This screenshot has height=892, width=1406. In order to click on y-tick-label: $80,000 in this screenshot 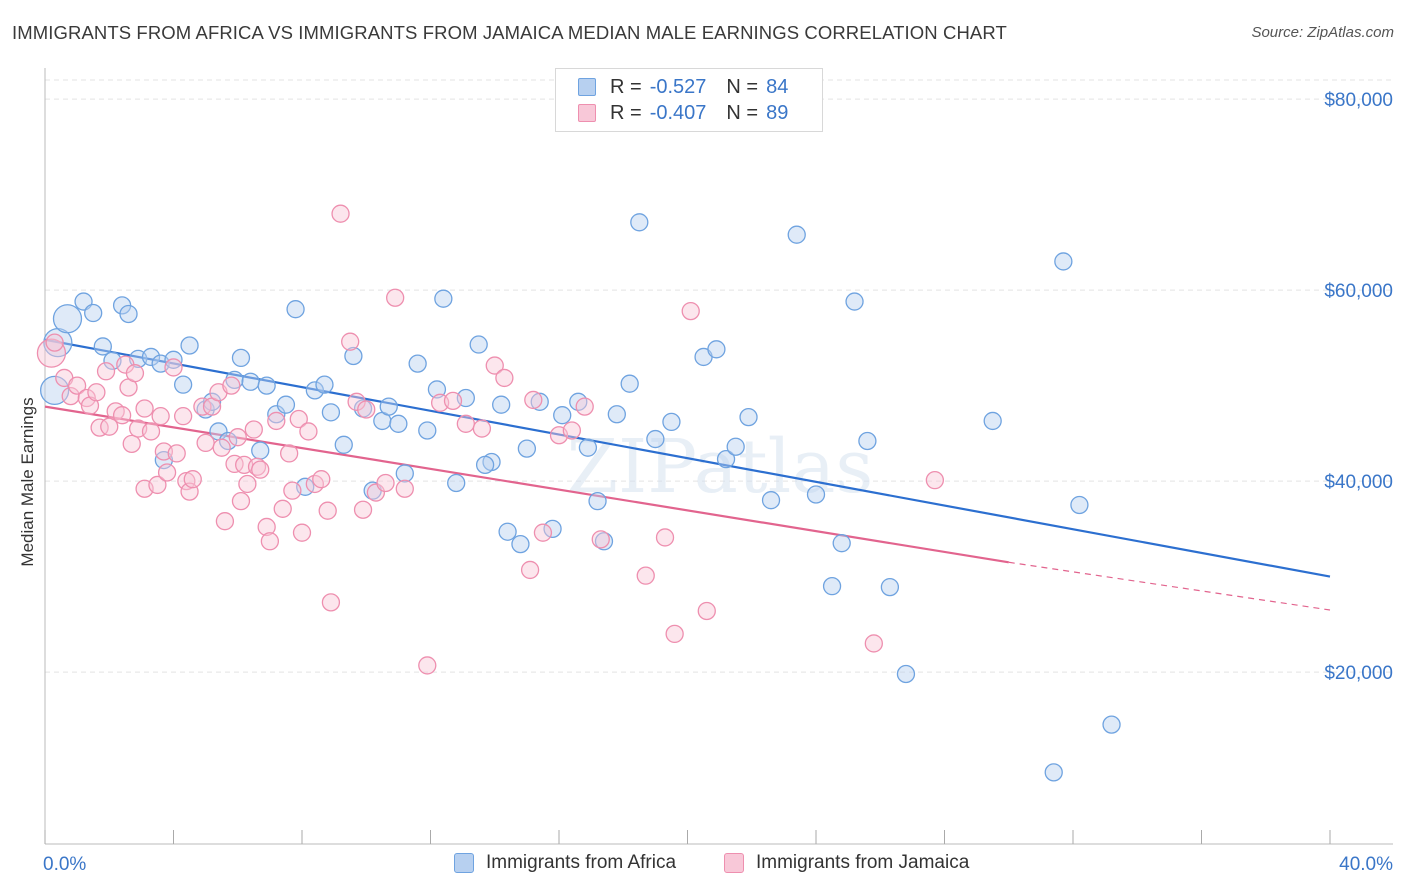, I will do `click(1358, 100)`.